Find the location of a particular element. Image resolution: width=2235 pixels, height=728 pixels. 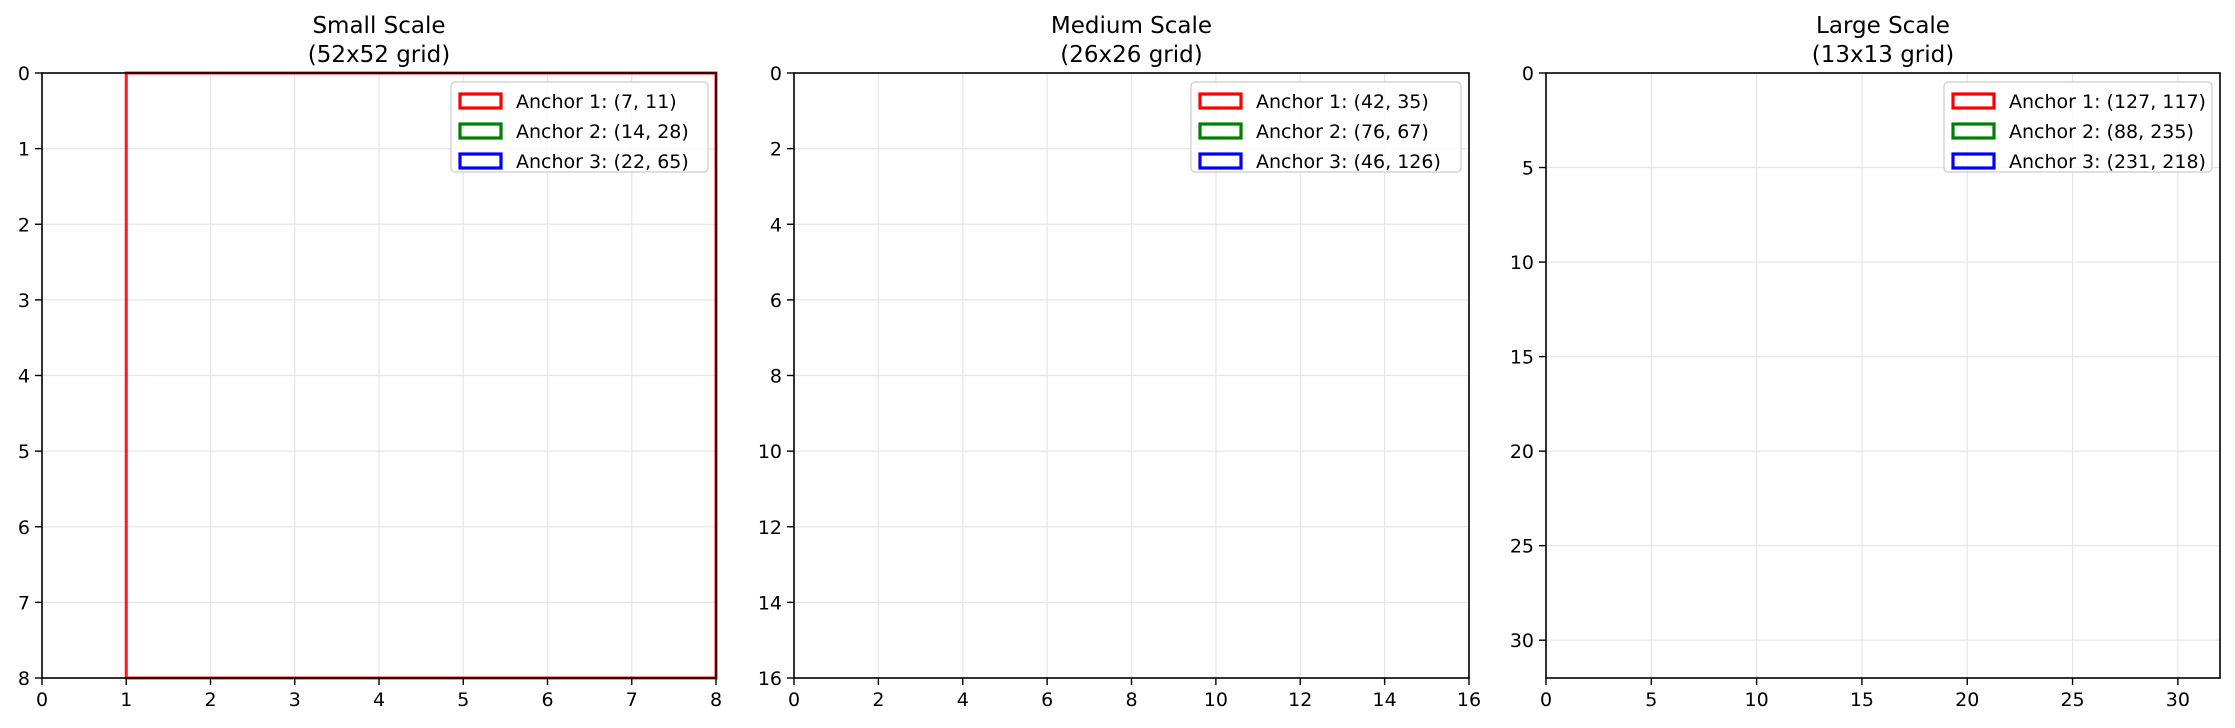

panel-title: Medium Scale is located at coordinates (1131, 26).